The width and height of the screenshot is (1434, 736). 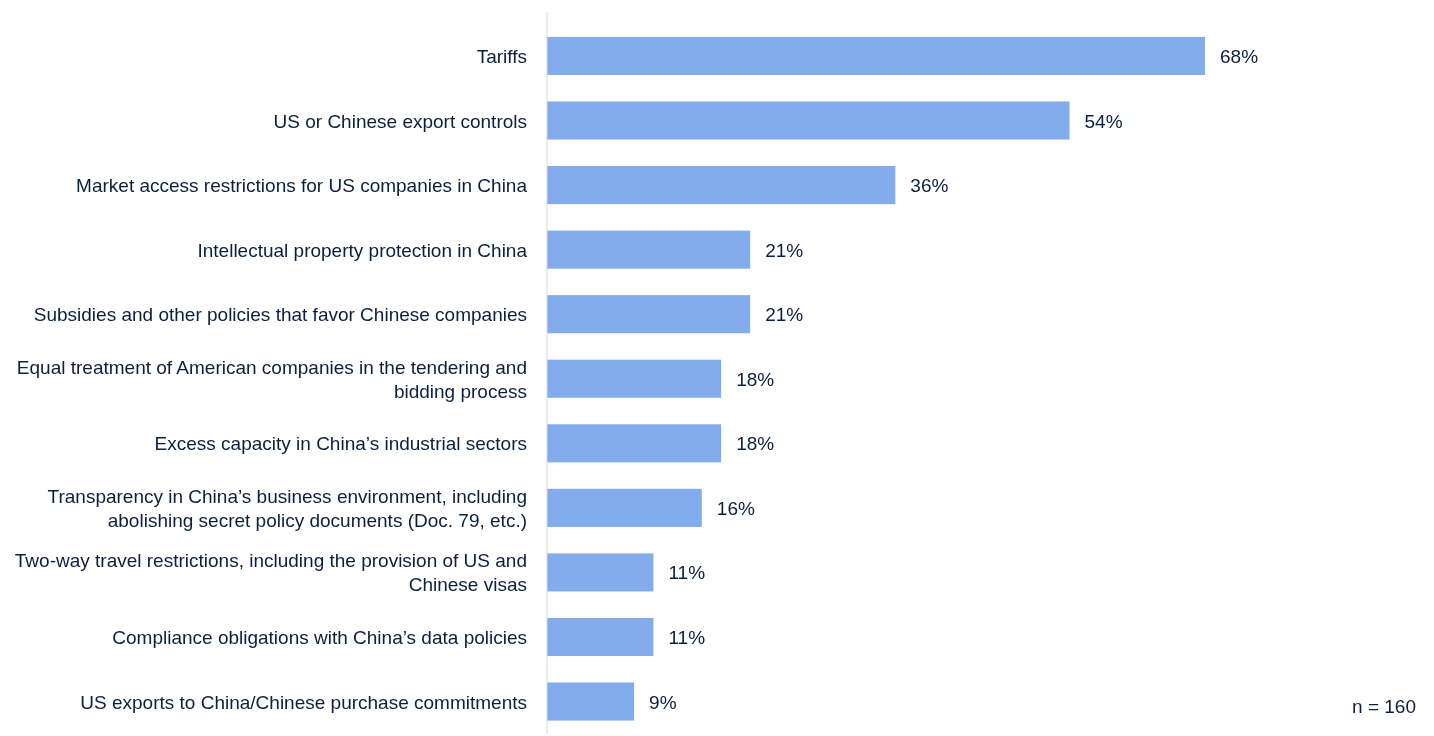 What do you see at coordinates (501, 56) in the screenshot?
I see `y-tick-label: Tariffs` at bounding box center [501, 56].